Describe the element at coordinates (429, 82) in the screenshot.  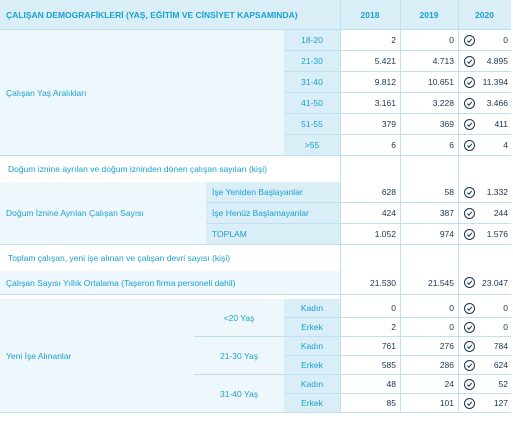
I see `value-2019: 10.651` at that location.